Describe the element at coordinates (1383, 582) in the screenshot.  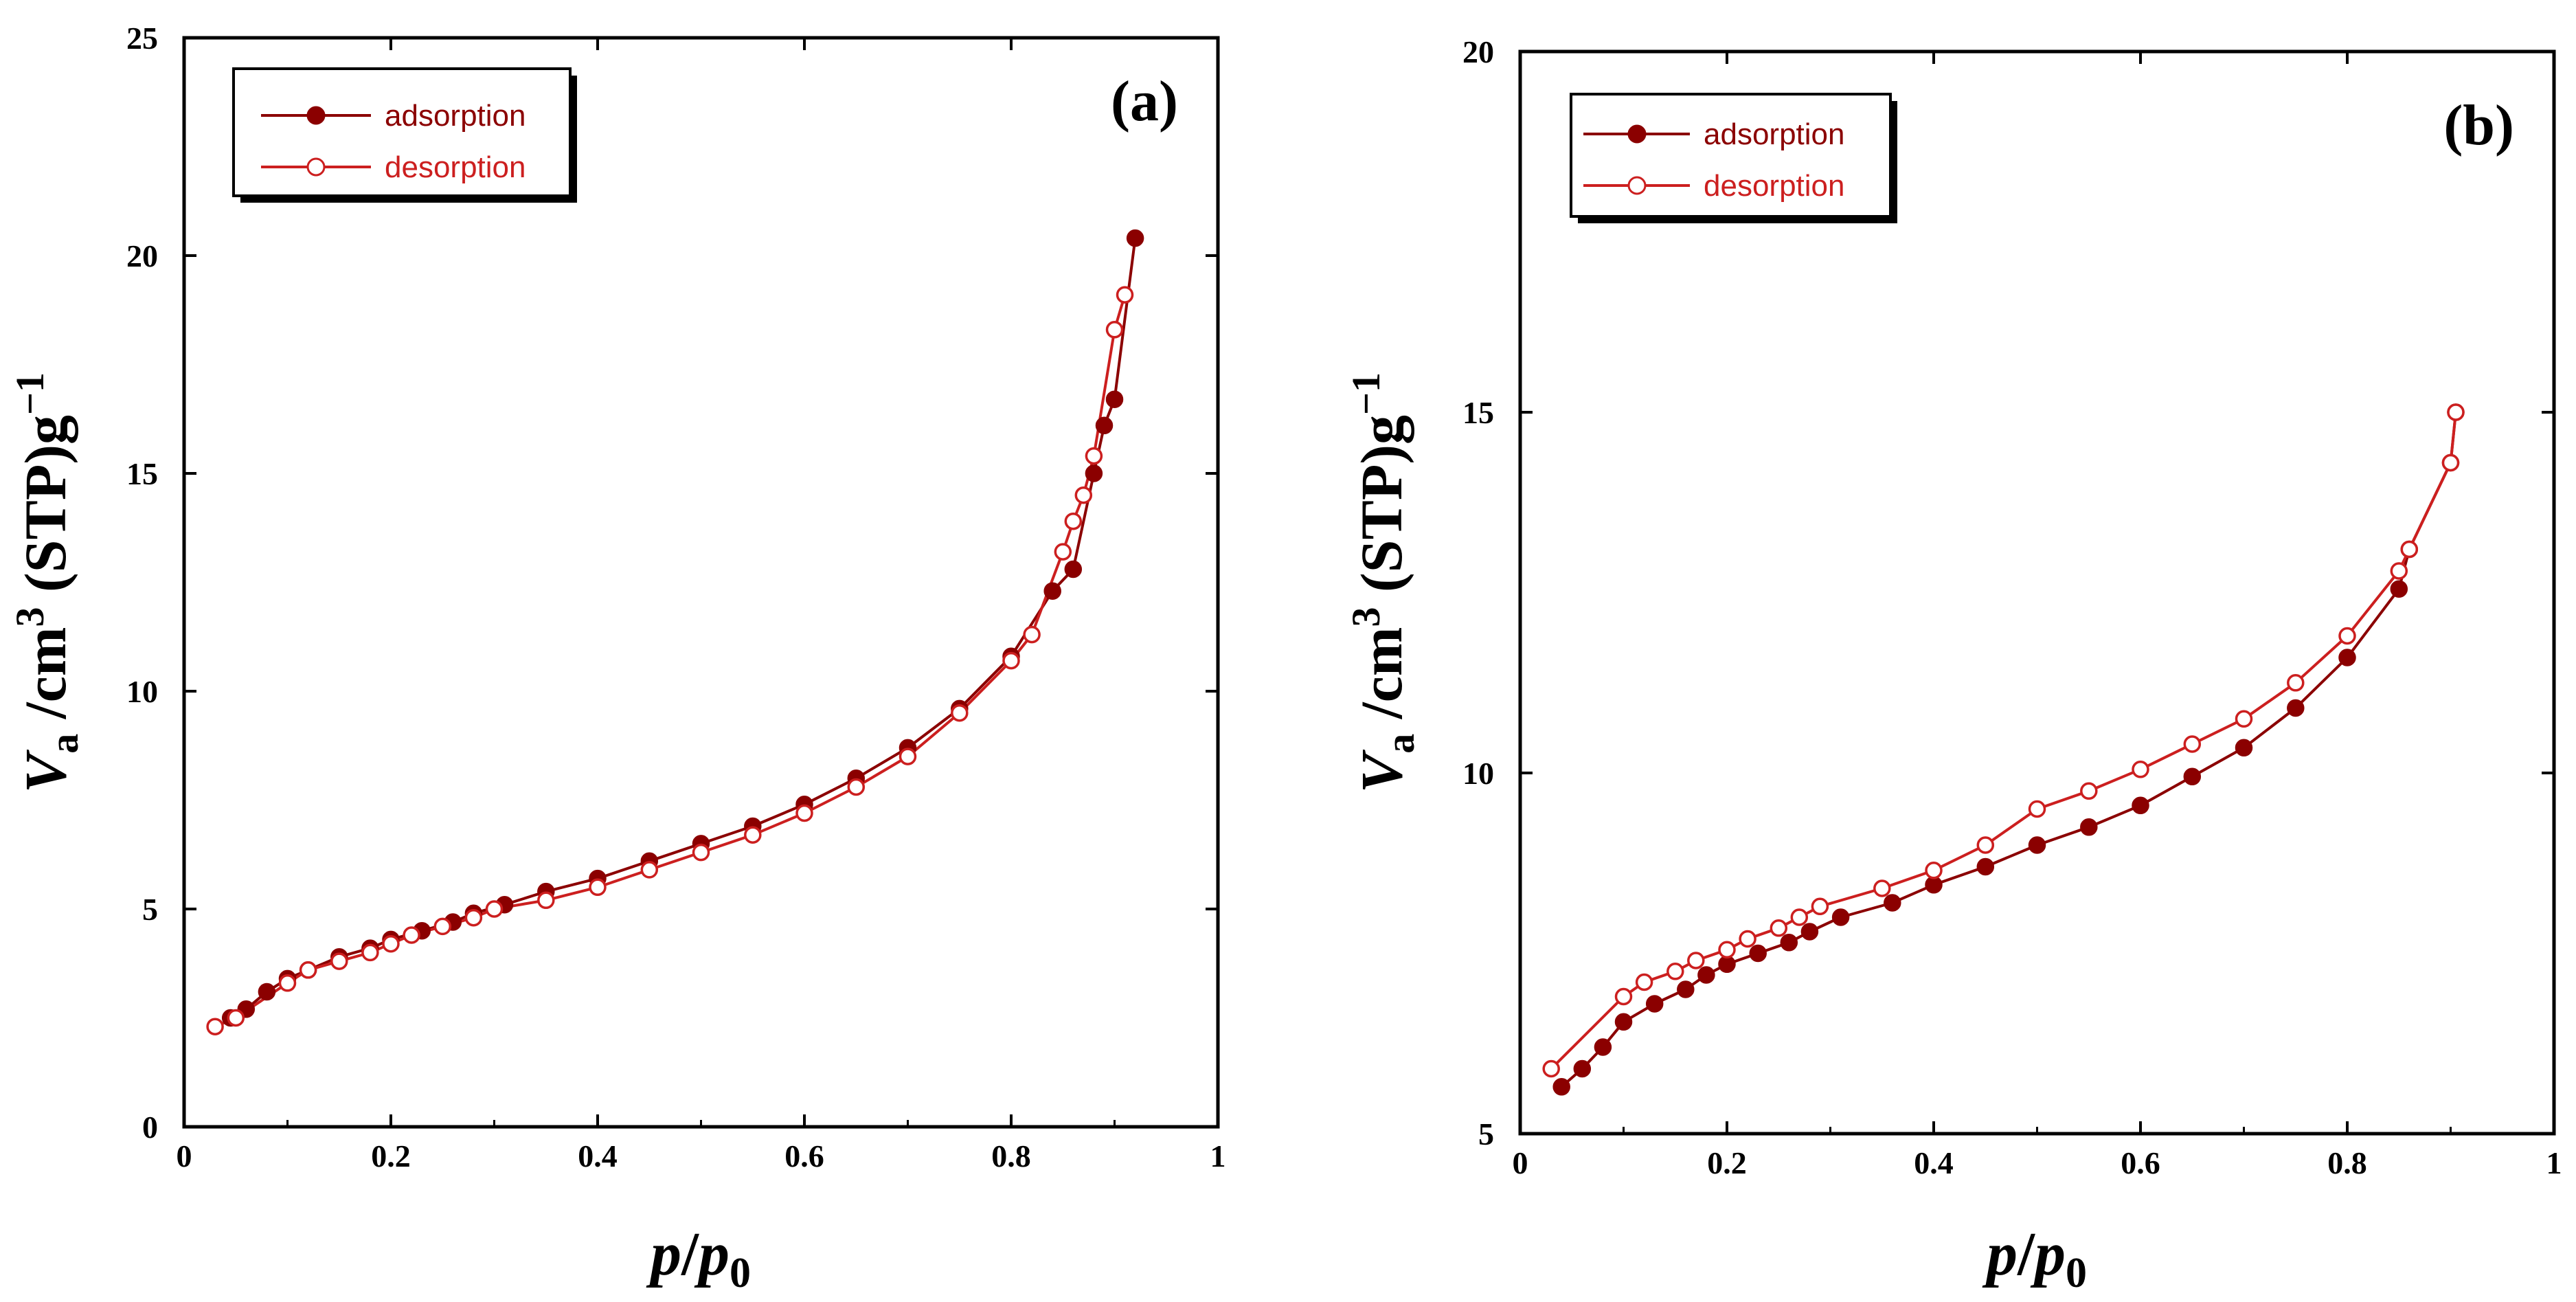
I see `panel-b-ylabel: Va /cm3 (STP)g−1` at that location.